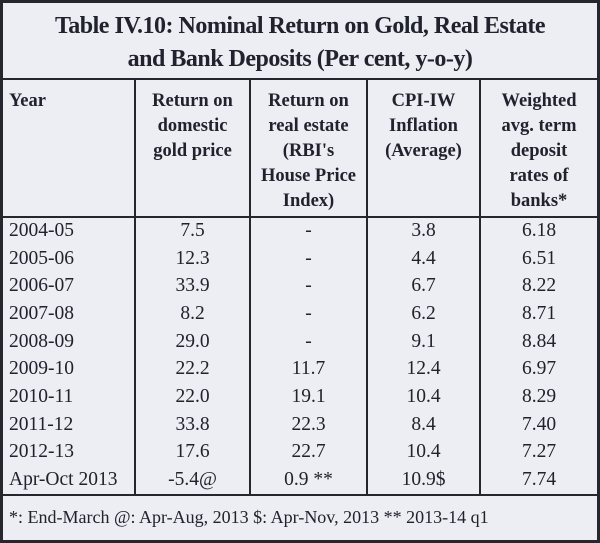 Image resolution: width=600 pixels, height=543 pixels. Describe the element at coordinates (308, 480) in the screenshot. I see `cell-real_estate: 0.9 **` at that location.